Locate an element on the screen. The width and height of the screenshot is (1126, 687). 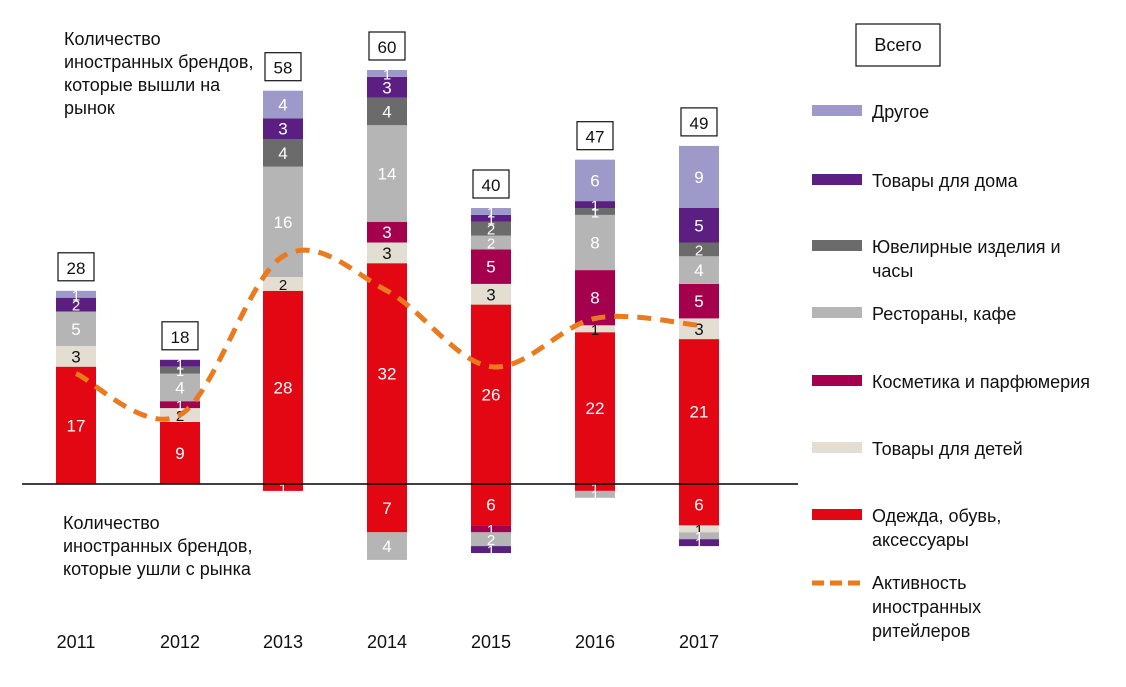
bar-label-2015-другое: 1 is located at coordinates (491, 212).